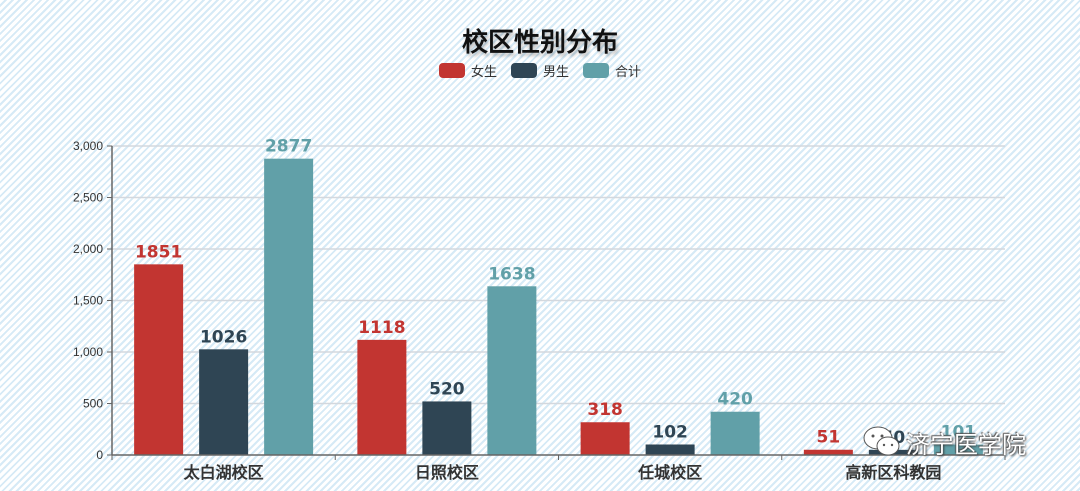 The width and height of the screenshot is (1080, 491). What do you see at coordinates (882, 442) in the screenshot?
I see `wechat-icon` at bounding box center [882, 442].